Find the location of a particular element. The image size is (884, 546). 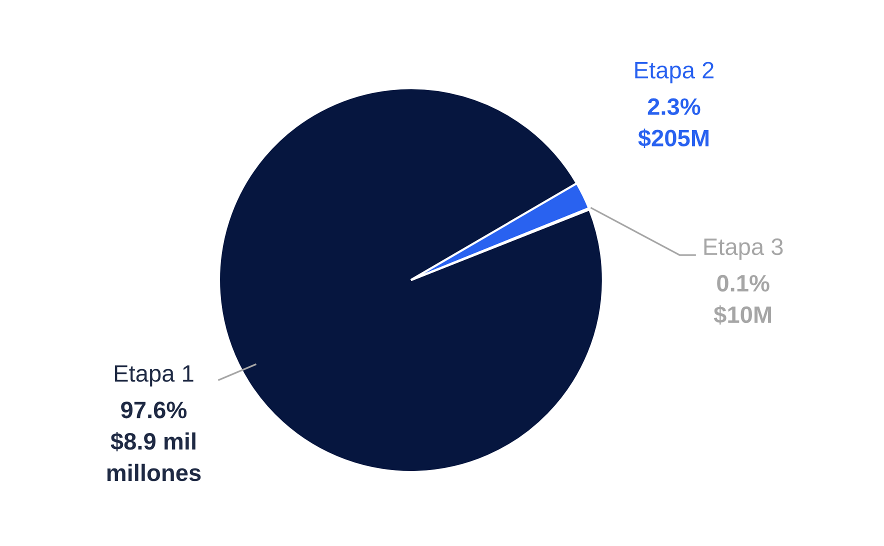

slice-label: Etapa 1 is located at coordinates (154, 376).